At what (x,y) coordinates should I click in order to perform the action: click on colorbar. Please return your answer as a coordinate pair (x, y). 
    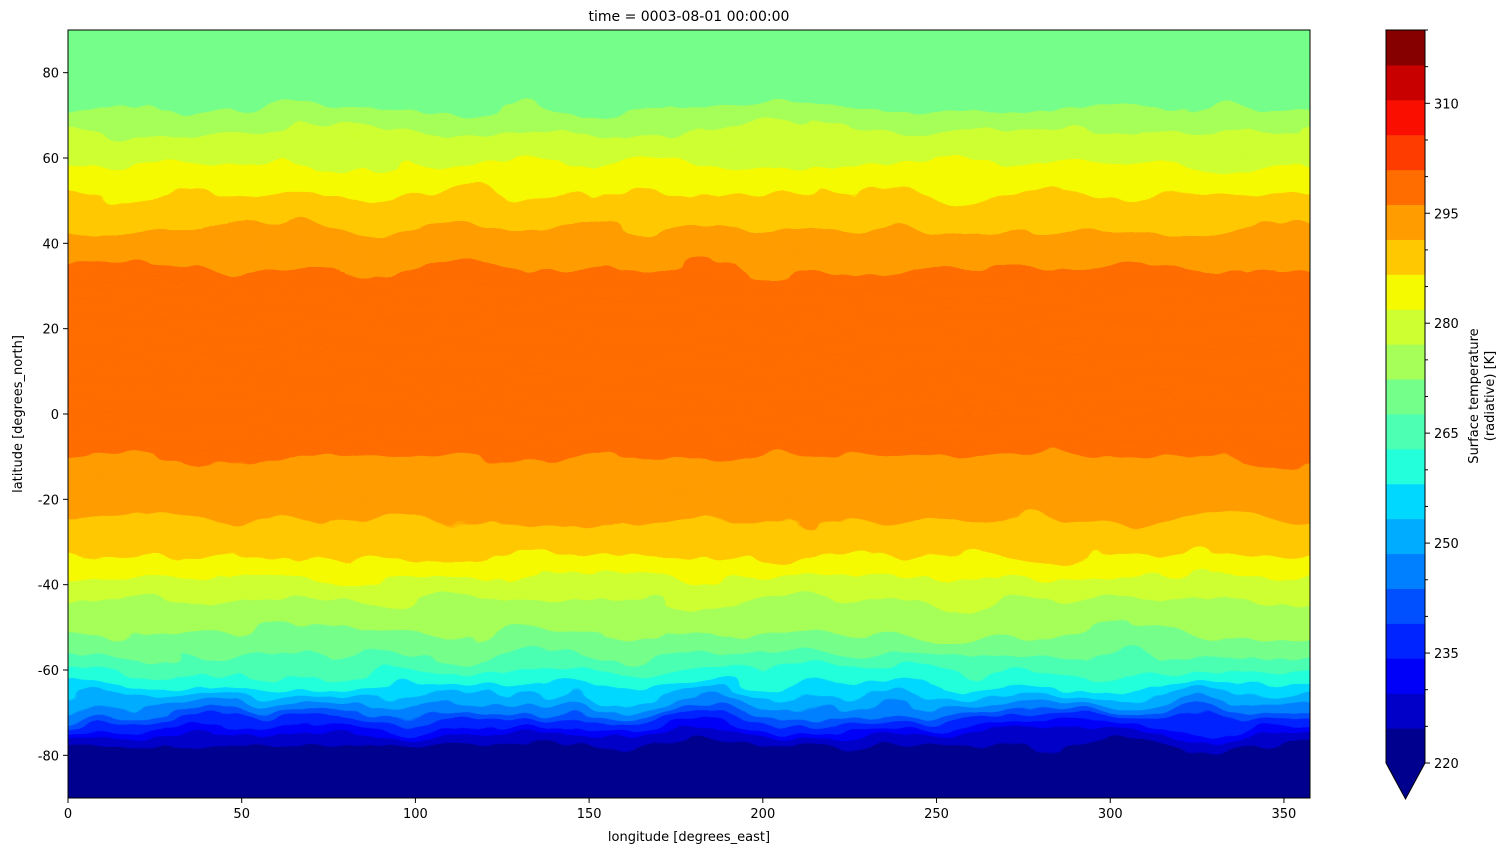
    Looking at the image, I should click on (1405, 415).